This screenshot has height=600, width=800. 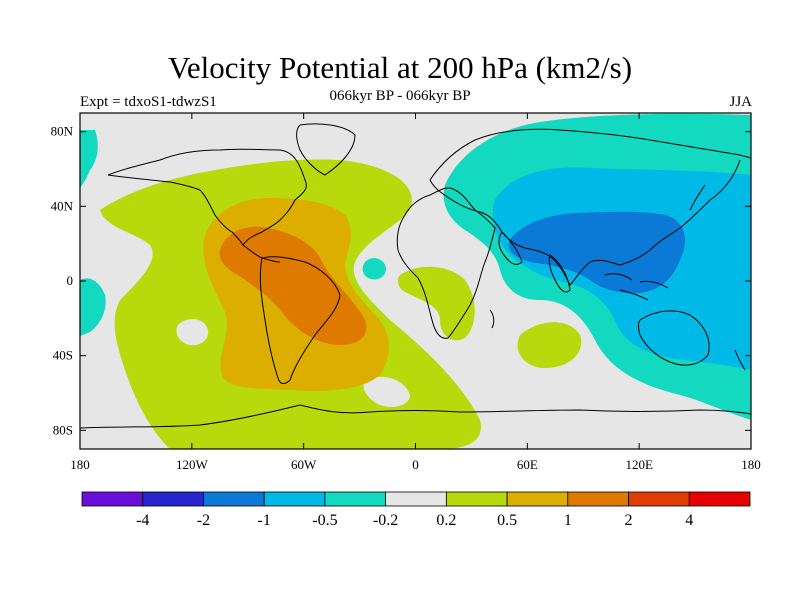 What do you see at coordinates (374, 269) in the screenshot?
I see `contour-negative-0.2-atlantic` at bounding box center [374, 269].